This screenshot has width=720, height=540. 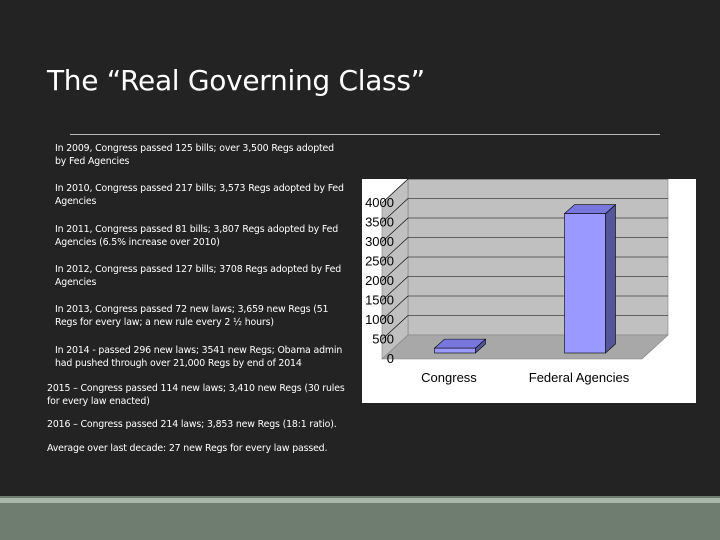 I want to click on y-tick-label-3500: 3500, so click(x=379, y=222).